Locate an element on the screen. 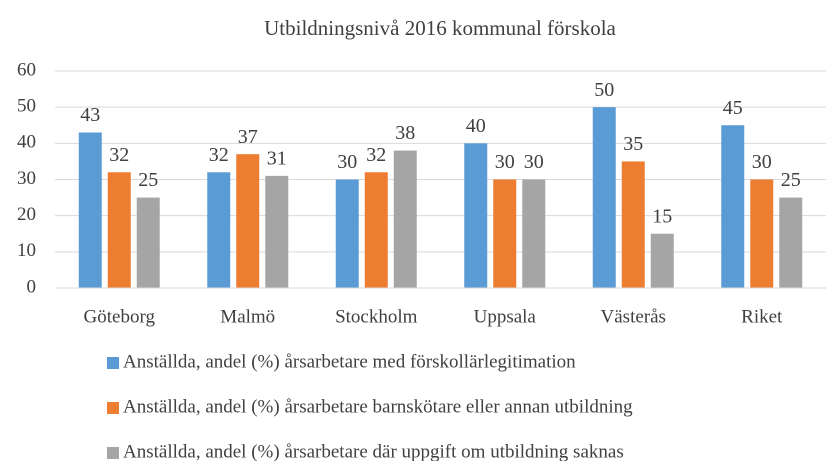 The width and height of the screenshot is (834, 461). x-tick-label: Göteborg is located at coordinates (120, 316).